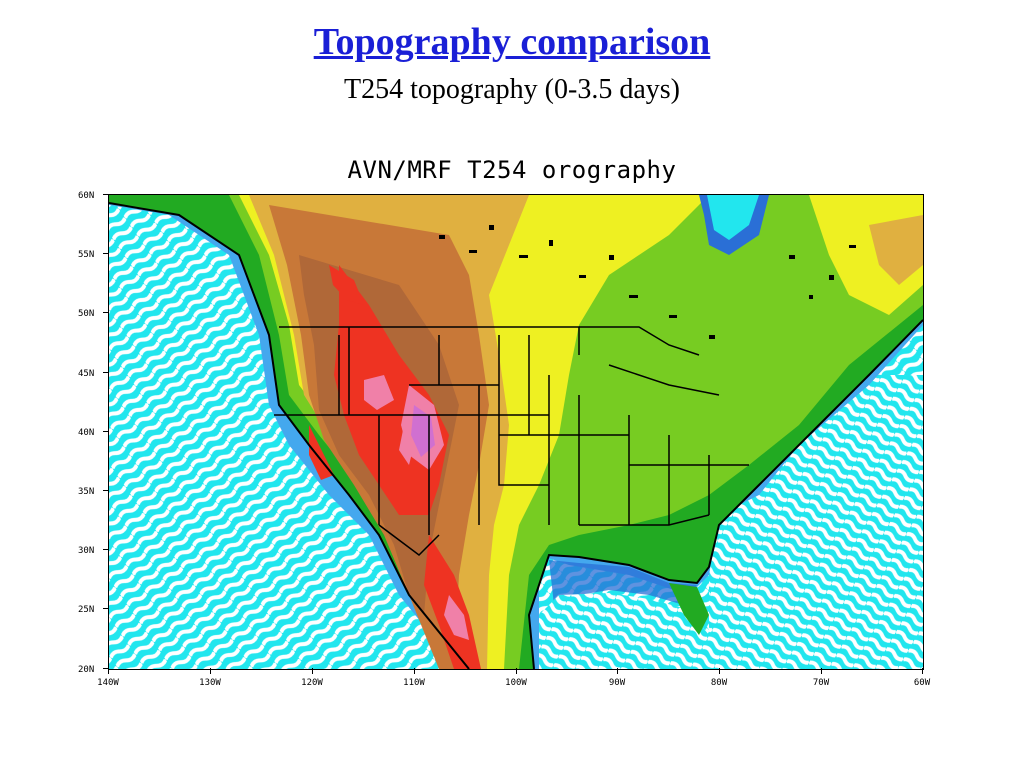 The height and width of the screenshot is (768, 1024). I want to click on lon-label-110w: 110W, so click(414, 683).